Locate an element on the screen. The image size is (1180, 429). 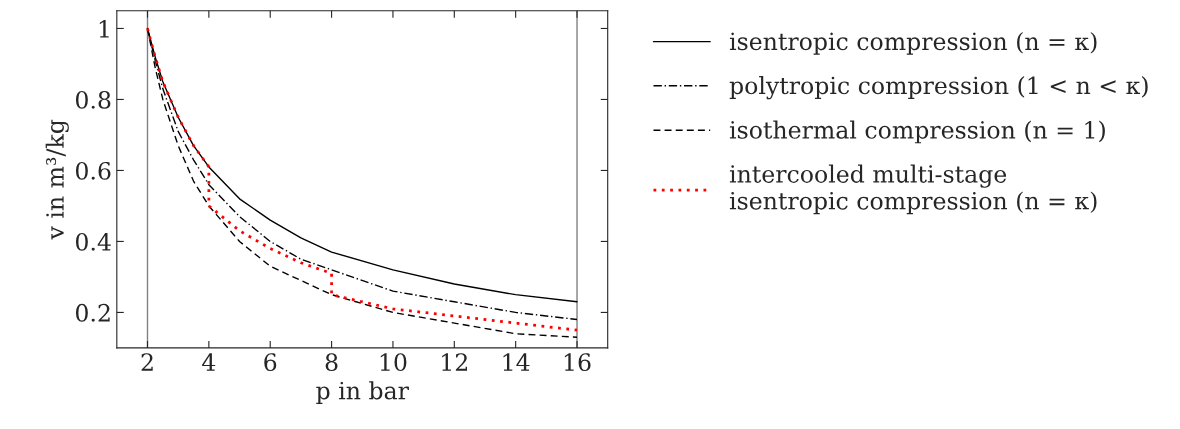
y-tick-label: 0.2 is located at coordinates (92, 312).